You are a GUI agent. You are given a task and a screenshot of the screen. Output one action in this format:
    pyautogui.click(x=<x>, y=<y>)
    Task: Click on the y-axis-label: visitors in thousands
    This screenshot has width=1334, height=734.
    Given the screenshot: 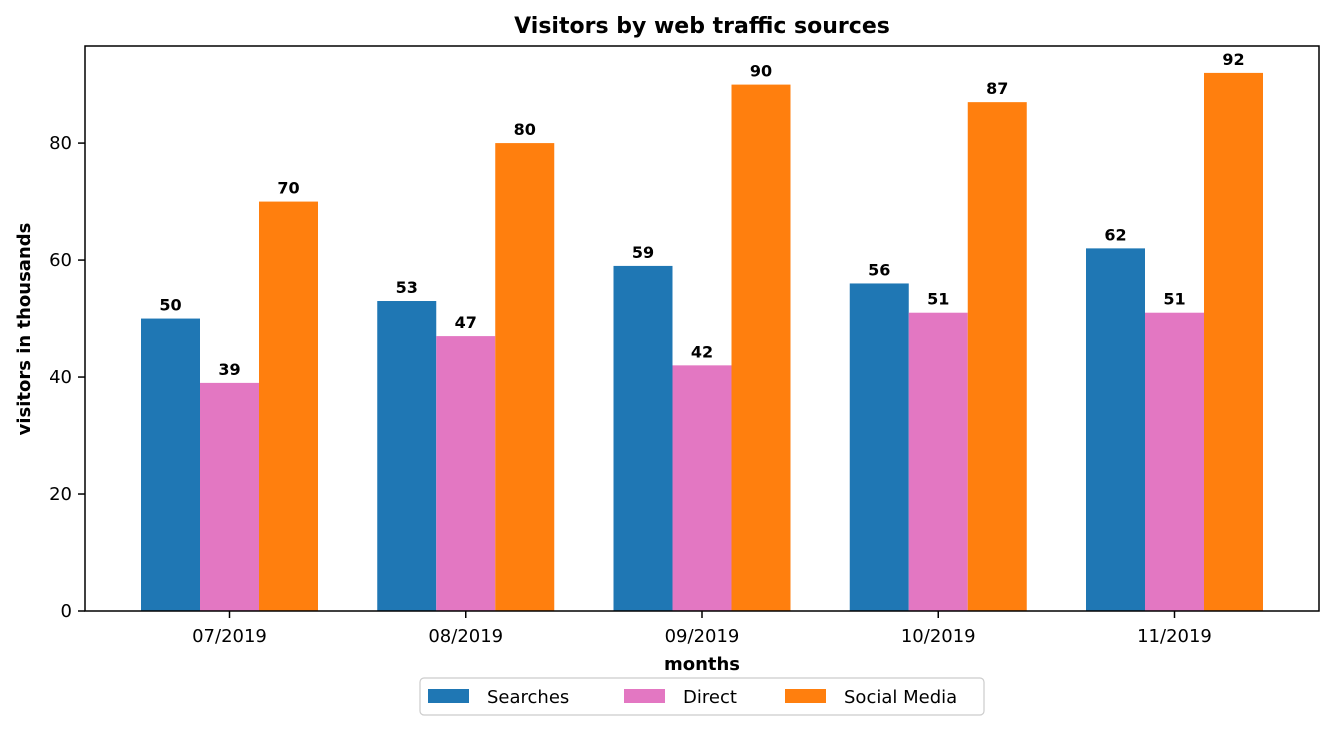 What is the action you would take?
    pyautogui.click(x=24, y=329)
    